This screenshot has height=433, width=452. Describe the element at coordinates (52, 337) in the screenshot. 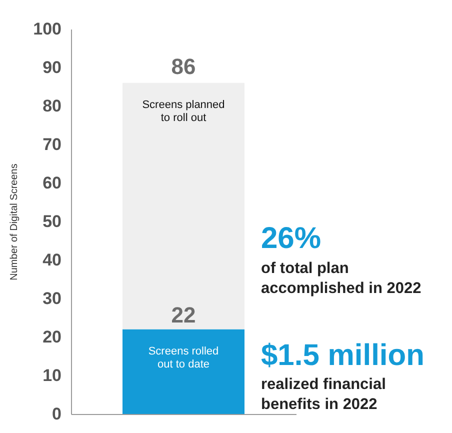

I see `y-tick-label: 20` at that location.